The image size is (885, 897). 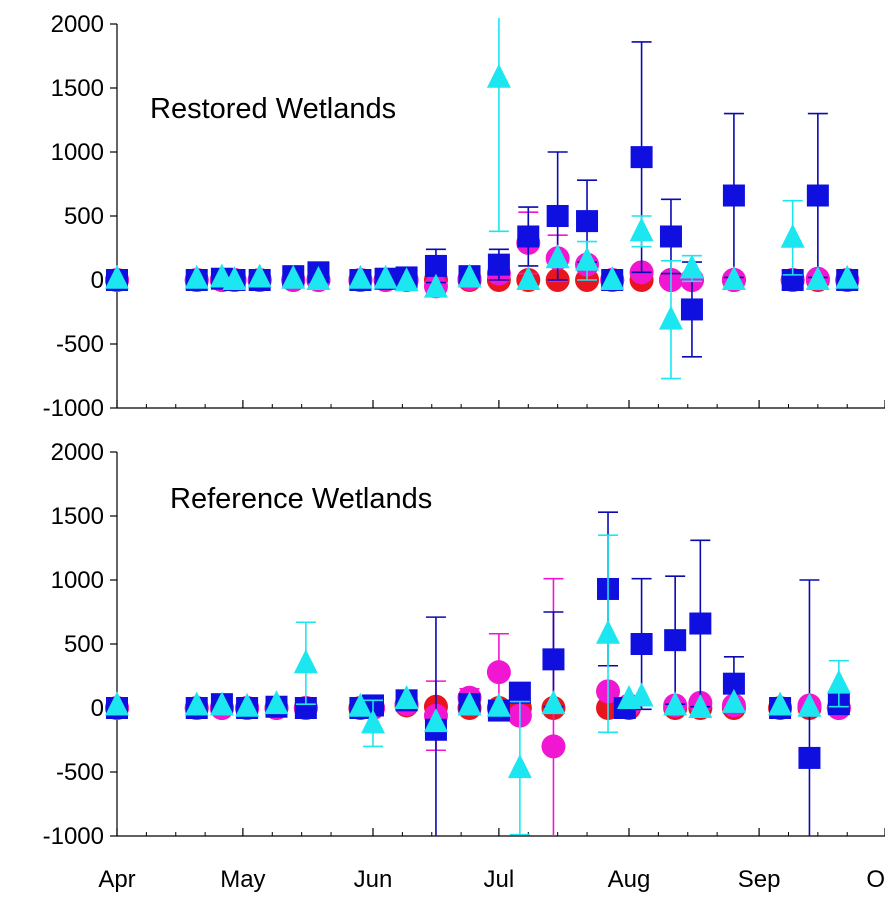 What do you see at coordinates (242, 879) in the screenshot?
I see `x-tick-label: May` at bounding box center [242, 879].